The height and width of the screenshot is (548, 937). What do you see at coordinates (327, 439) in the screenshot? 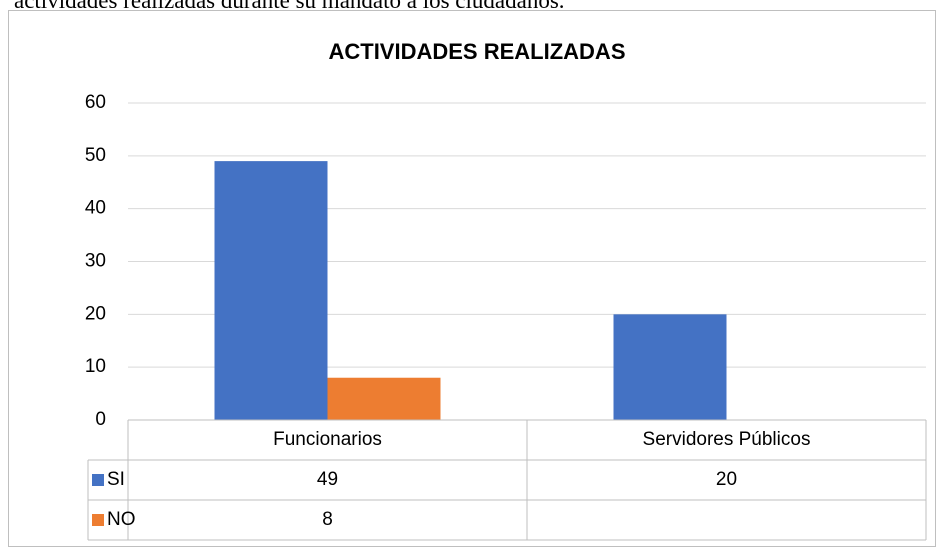
I see `x-tick-label: Funcionarios` at bounding box center [327, 439].